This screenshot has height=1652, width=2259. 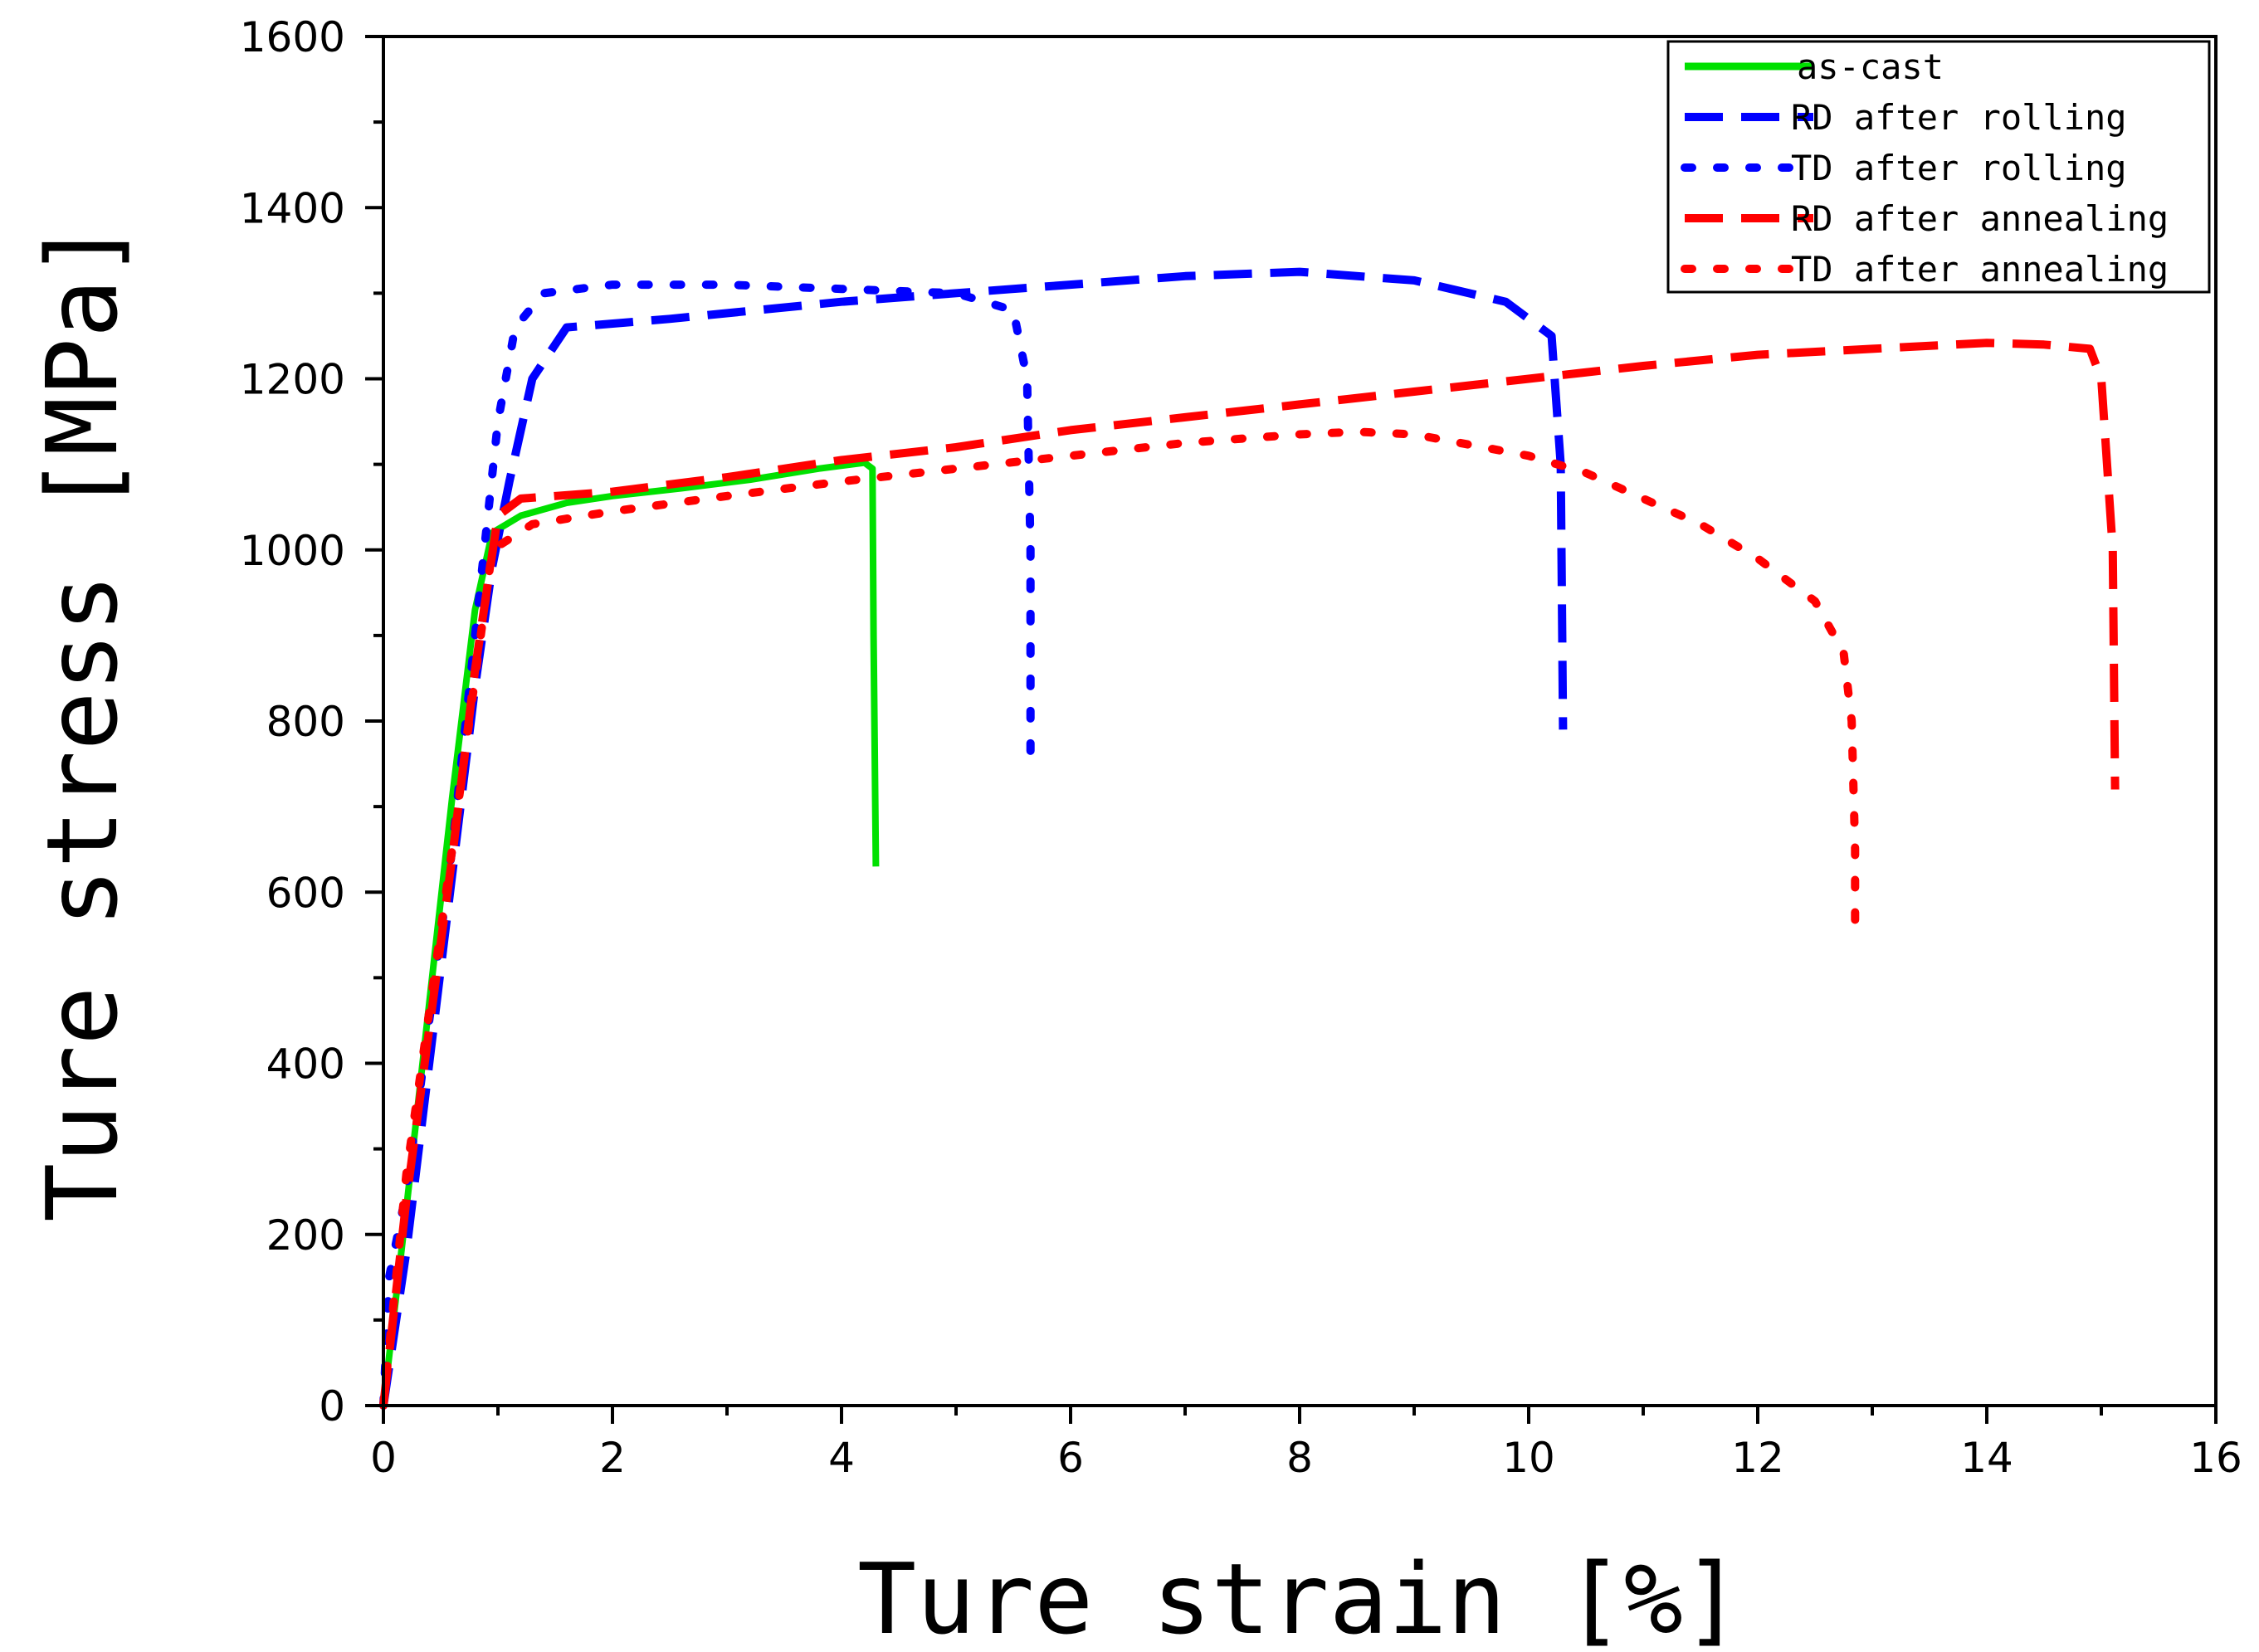 What do you see at coordinates (1870, 66) in the screenshot?
I see `legend-label-as-cast: as-cast` at bounding box center [1870, 66].